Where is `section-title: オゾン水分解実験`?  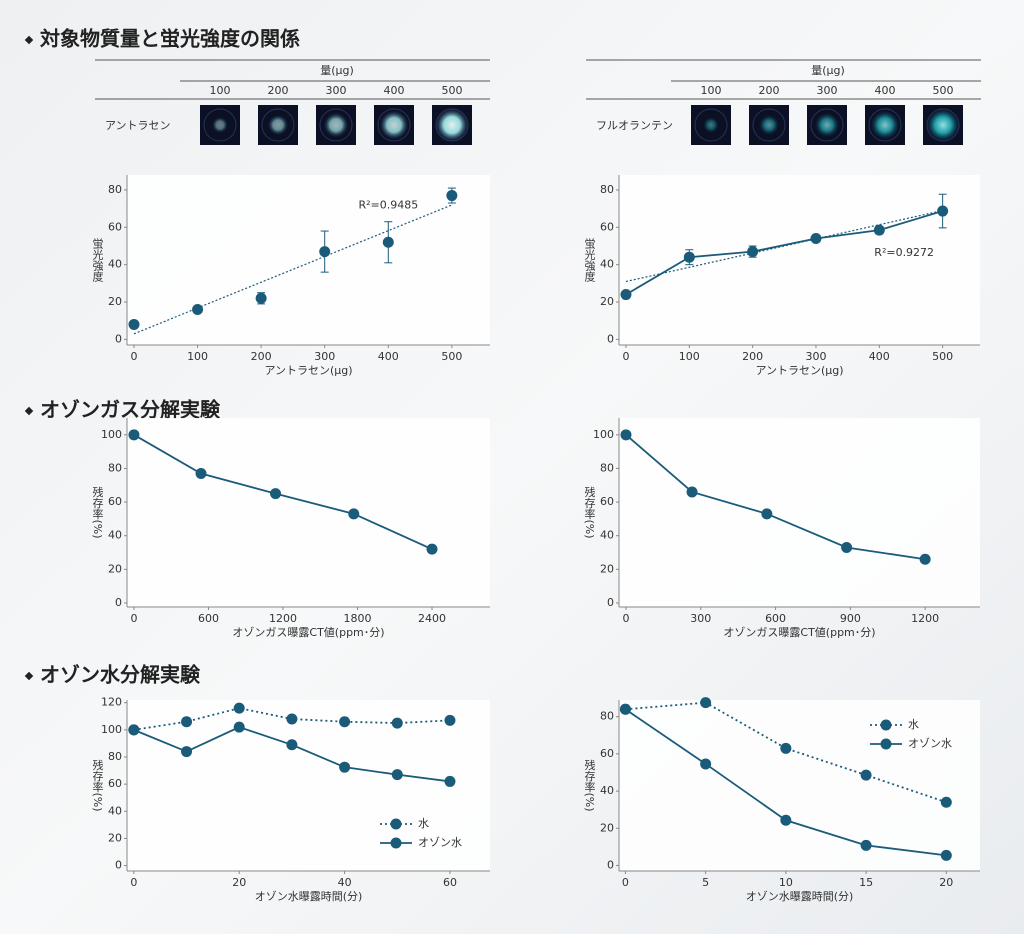
section-title: オゾン水分解実験 is located at coordinates (120, 675).